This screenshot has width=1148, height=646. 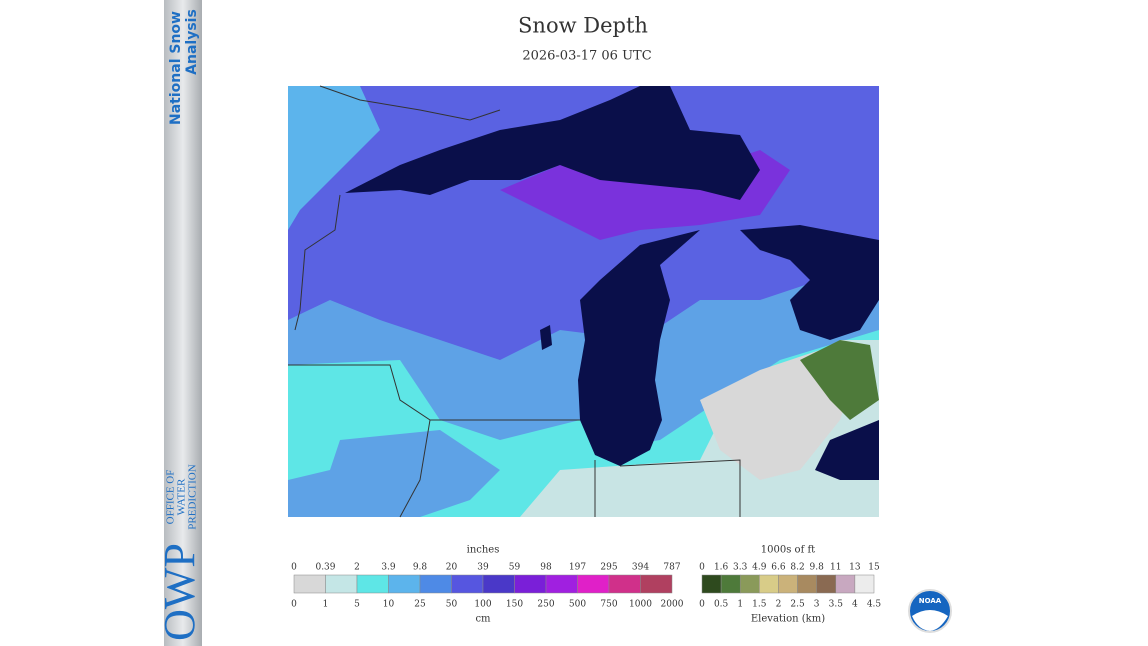 I want to click on legend-label: 787, so click(x=671, y=568).